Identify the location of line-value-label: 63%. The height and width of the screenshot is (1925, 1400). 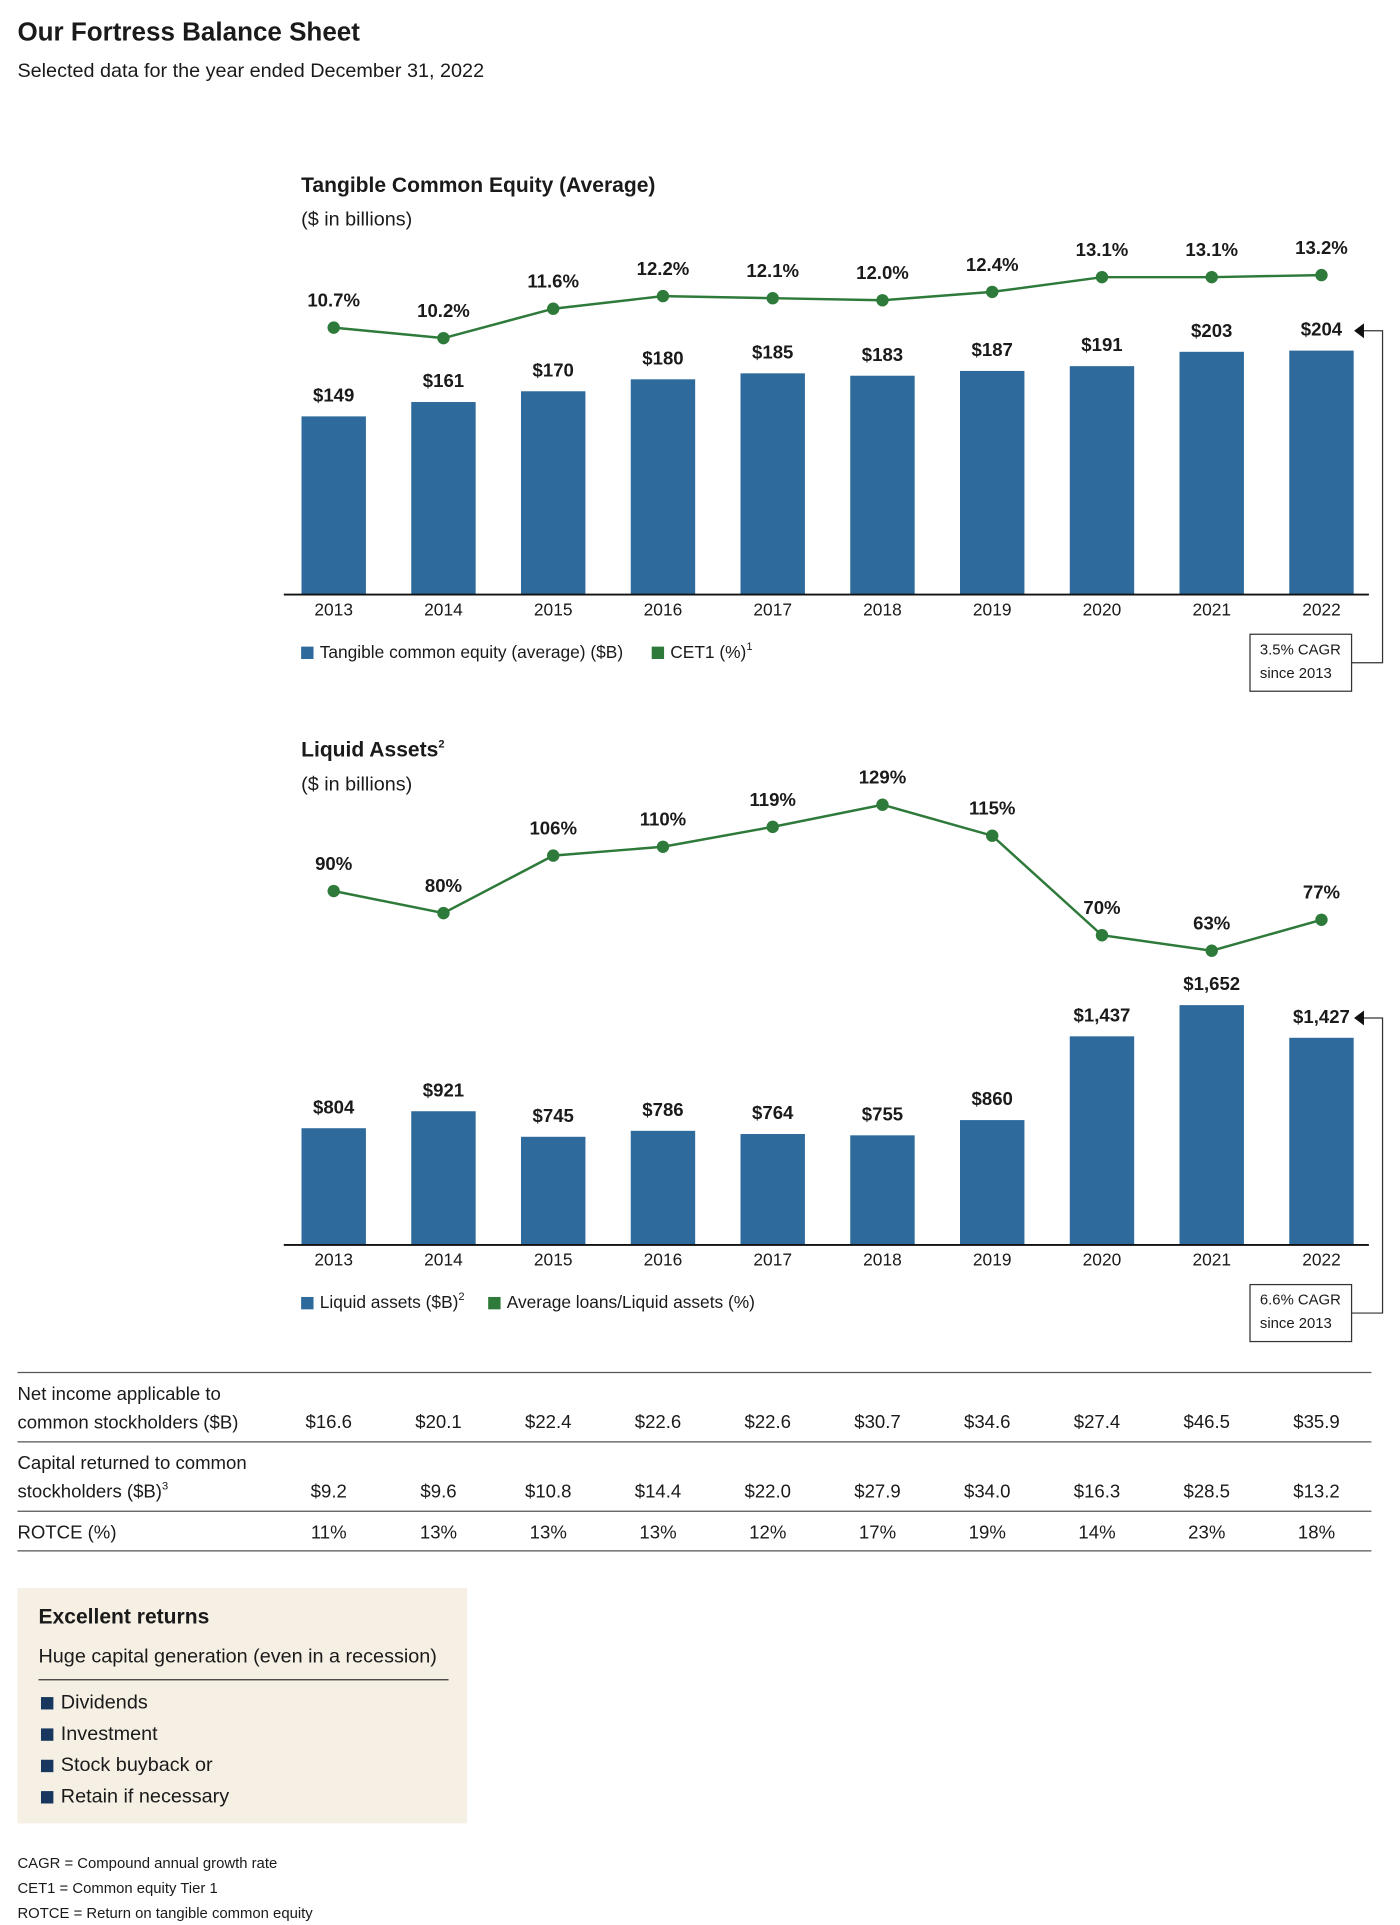
(1212, 923).